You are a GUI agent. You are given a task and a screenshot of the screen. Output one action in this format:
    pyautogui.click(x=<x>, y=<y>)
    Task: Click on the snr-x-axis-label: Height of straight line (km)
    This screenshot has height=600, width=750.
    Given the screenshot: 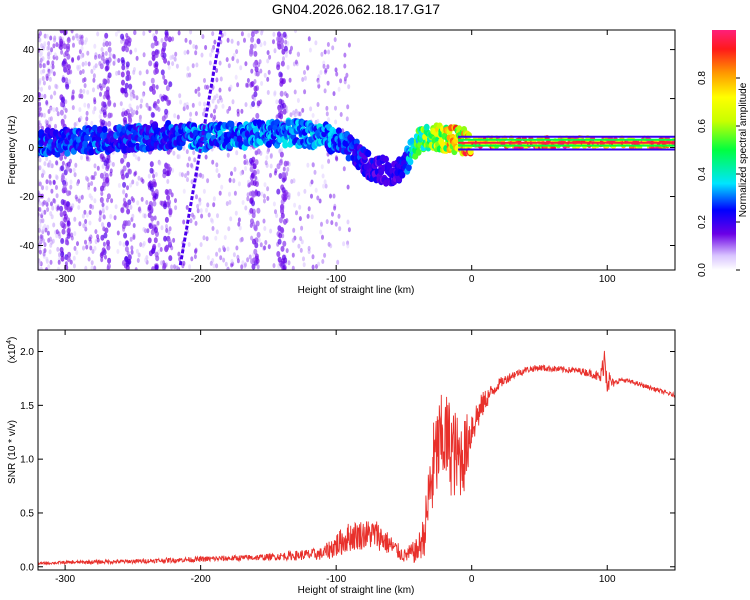 What is the action you would take?
    pyautogui.click(x=356, y=590)
    